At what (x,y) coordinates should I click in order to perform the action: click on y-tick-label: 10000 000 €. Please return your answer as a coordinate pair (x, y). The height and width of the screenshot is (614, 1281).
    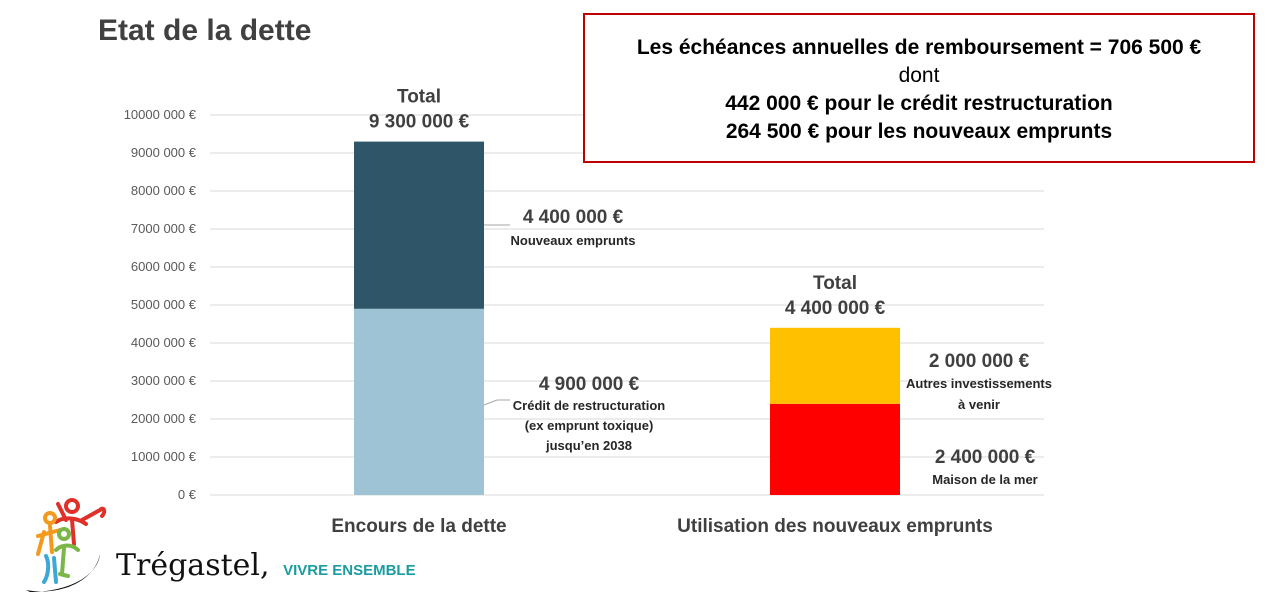
    Looking at the image, I should click on (160, 114).